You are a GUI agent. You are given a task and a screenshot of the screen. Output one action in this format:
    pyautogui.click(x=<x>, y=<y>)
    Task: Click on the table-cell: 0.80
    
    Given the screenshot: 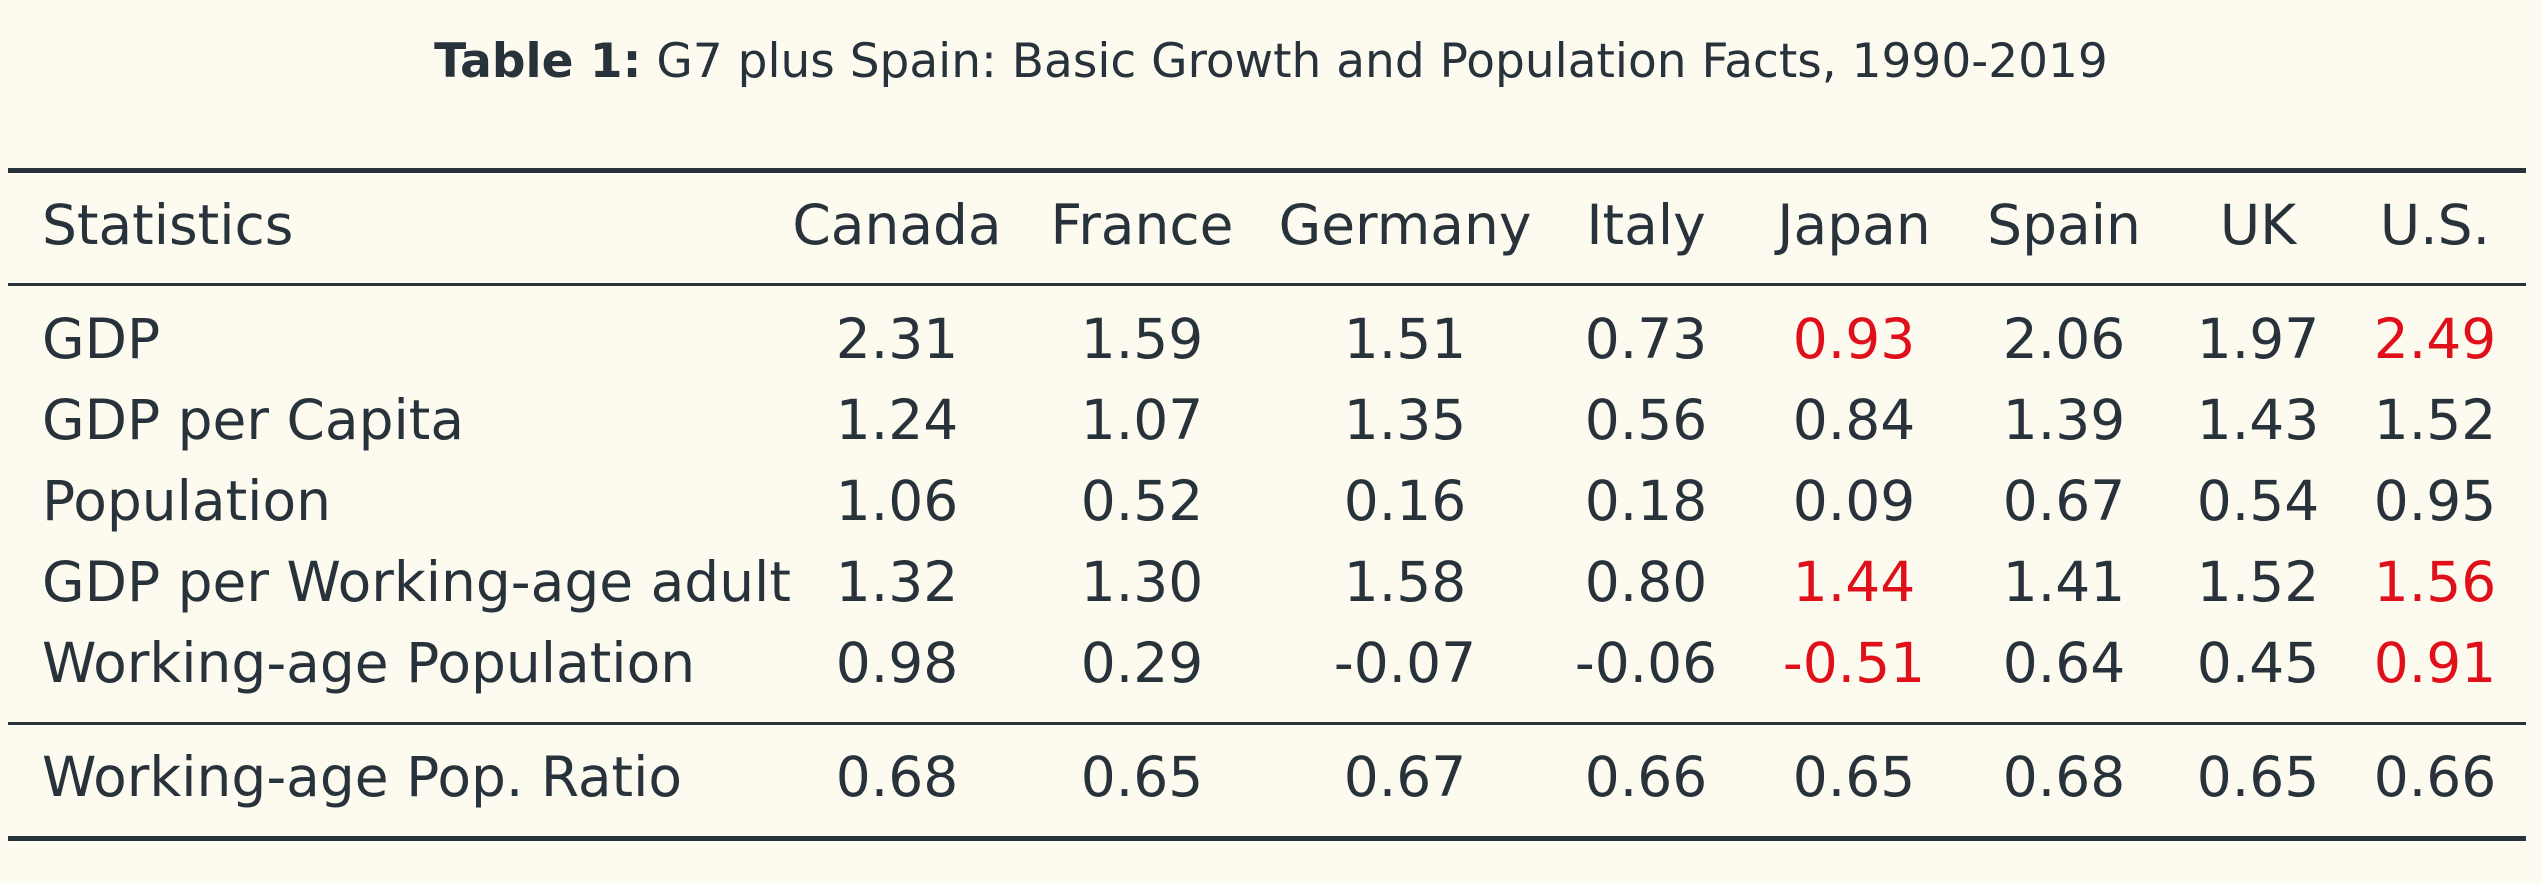 What is the action you would take?
    pyautogui.click(x=1646, y=582)
    